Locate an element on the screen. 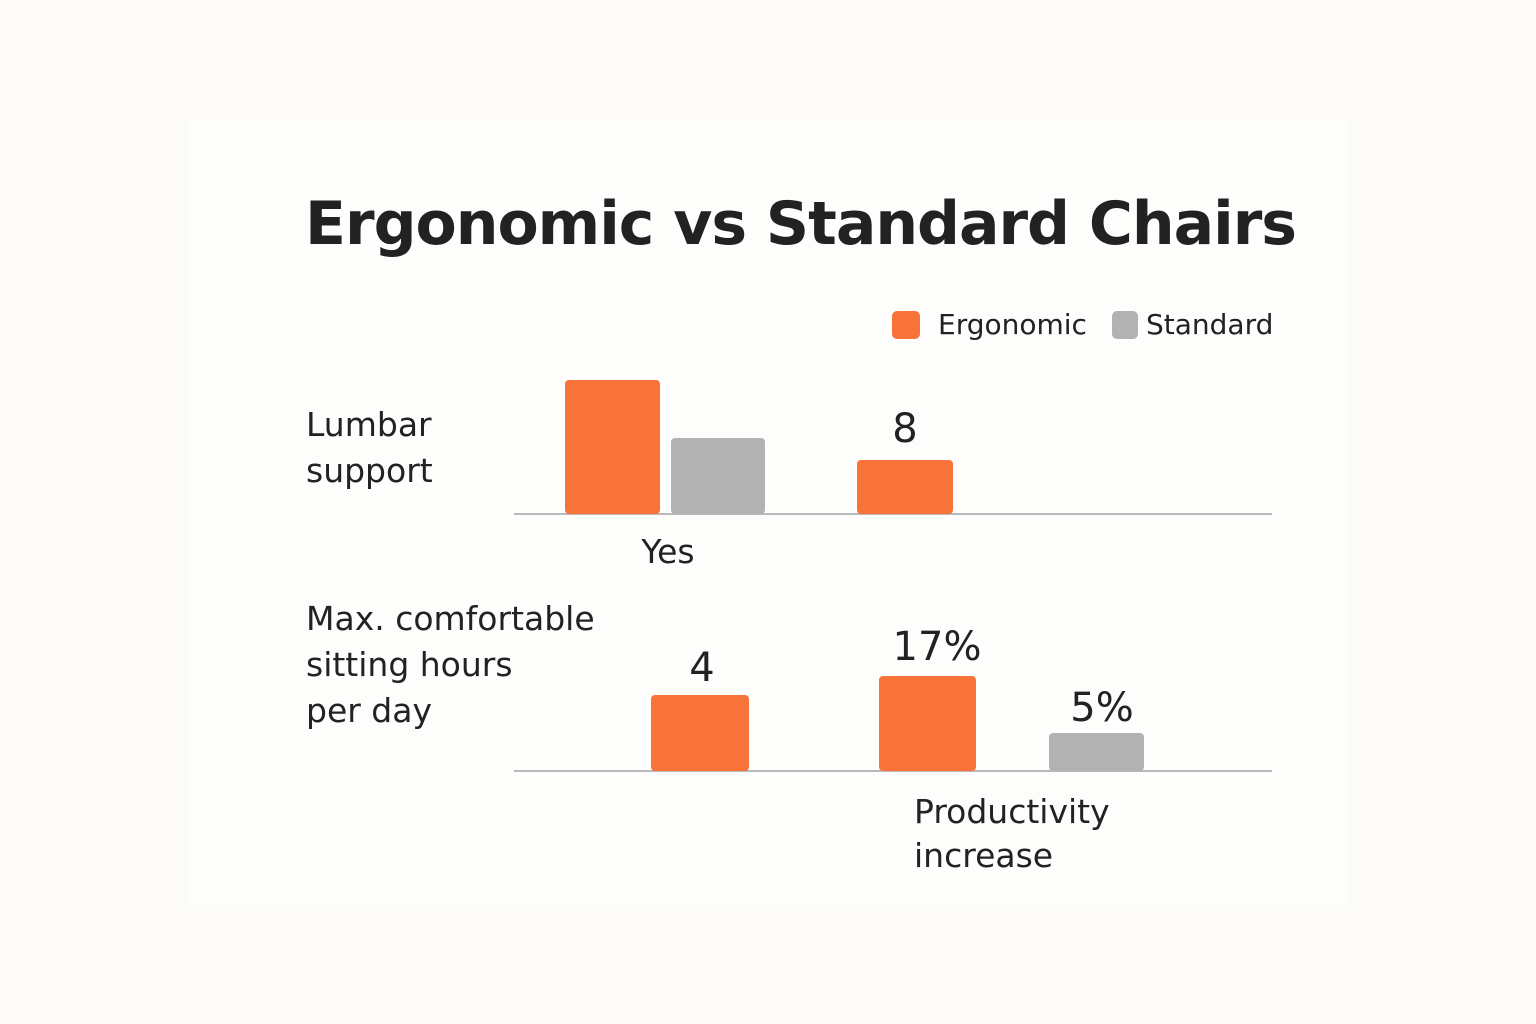 The width and height of the screenshot is (1536, 1024). data-label: 5% is located at coordinates (1101, 708).